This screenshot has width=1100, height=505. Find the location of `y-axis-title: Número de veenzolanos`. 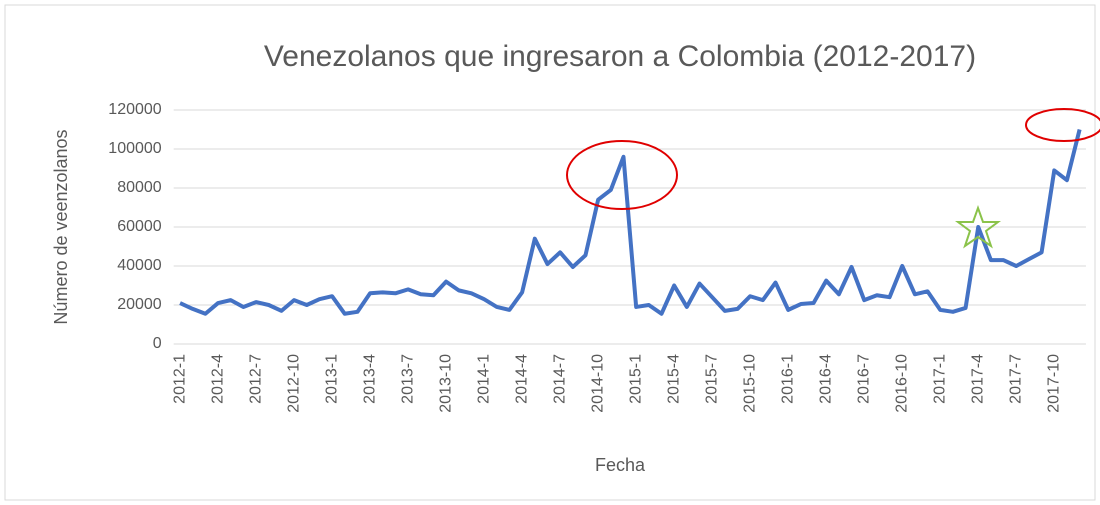

y-axis-title: Número de veenzolanos is located at coordinates (61, 226).